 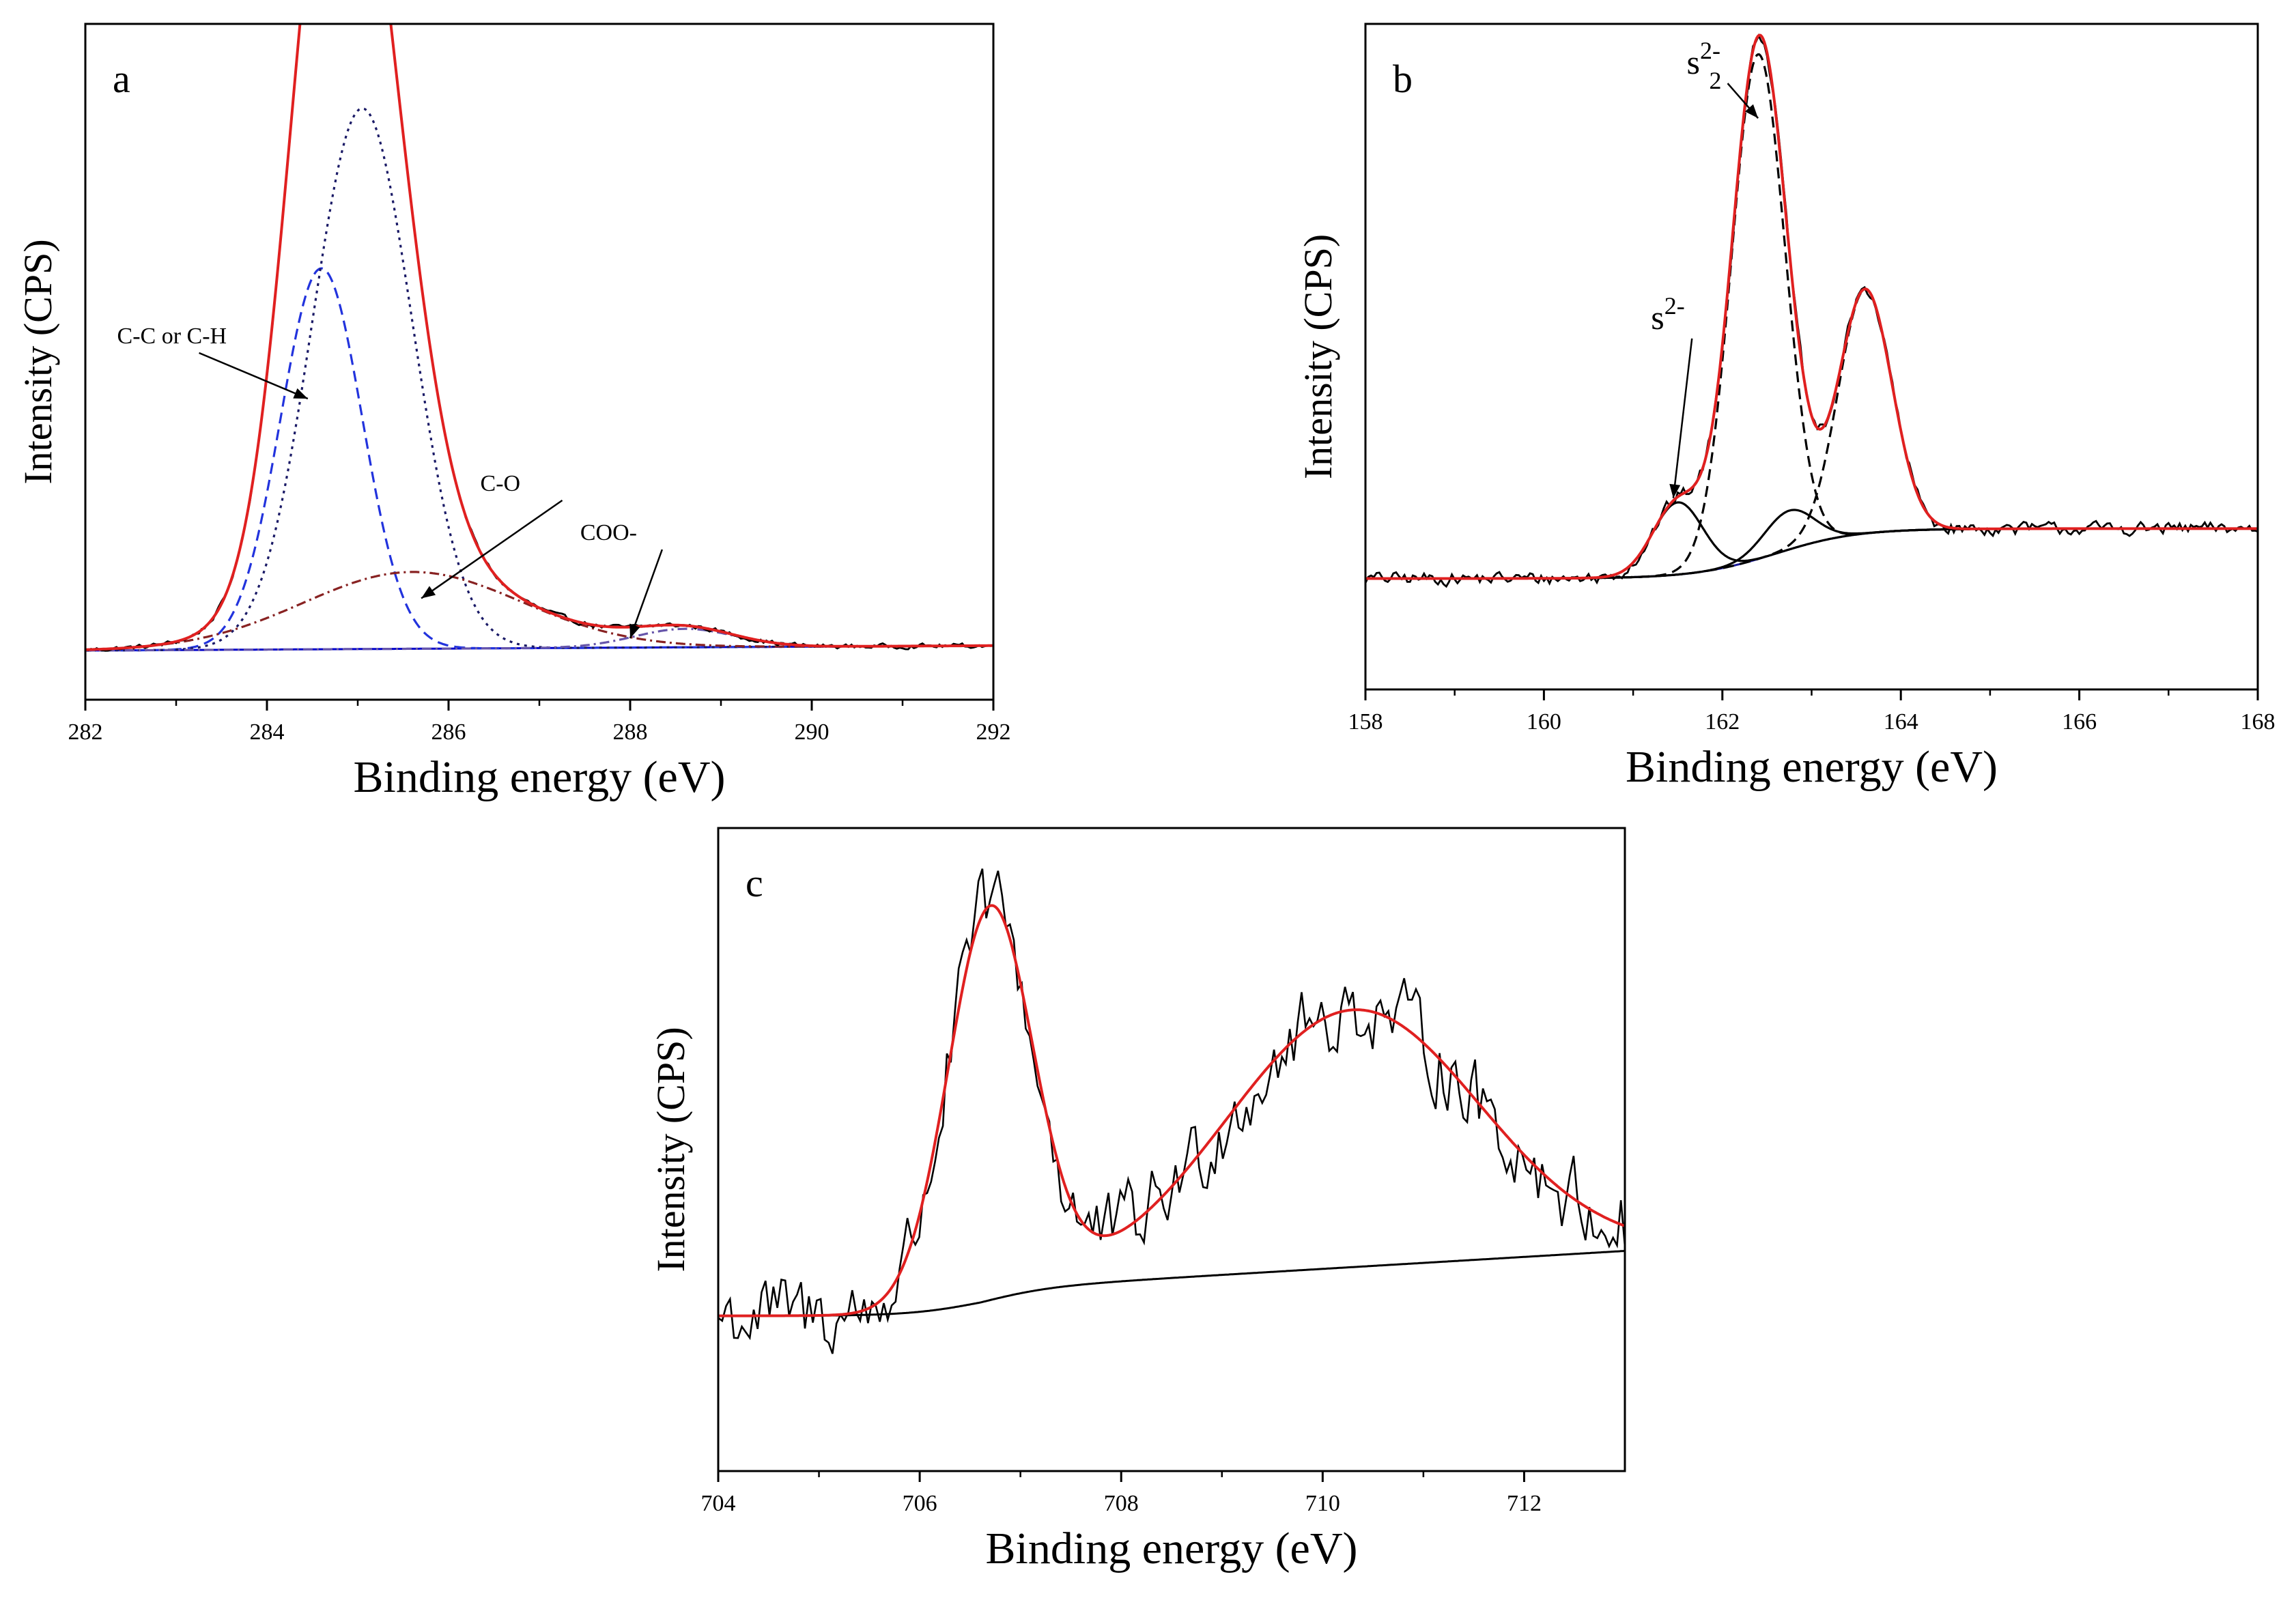 What do you see at coordinates (993, 732) in the screenshot?
I see `xtick-label-a-5: 292` at bounding box center [993, 732].